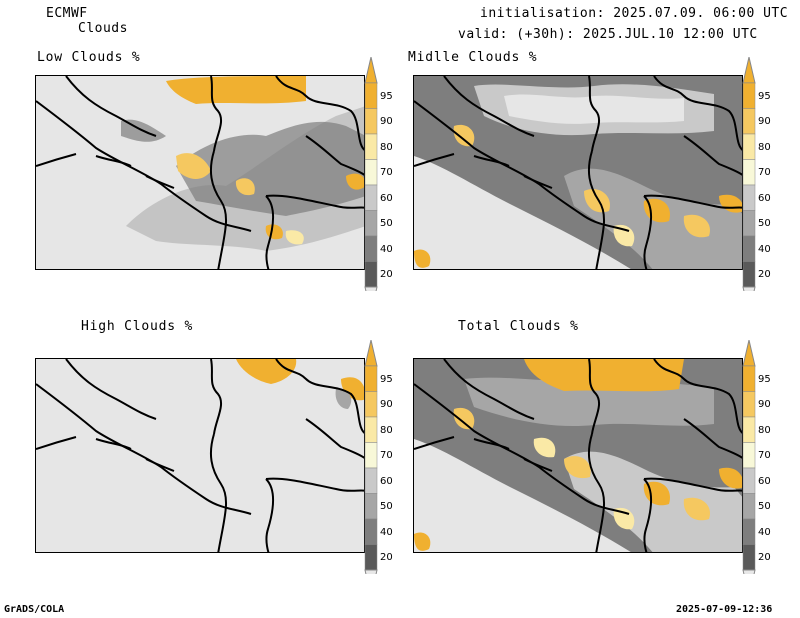 This screenshot has height=618, width=800. Describe the element at coordinates (634, 13) in the screenshot. I see `initialisation-time: initialisation: 2025.07.09. 06:00 UTC` at that location.